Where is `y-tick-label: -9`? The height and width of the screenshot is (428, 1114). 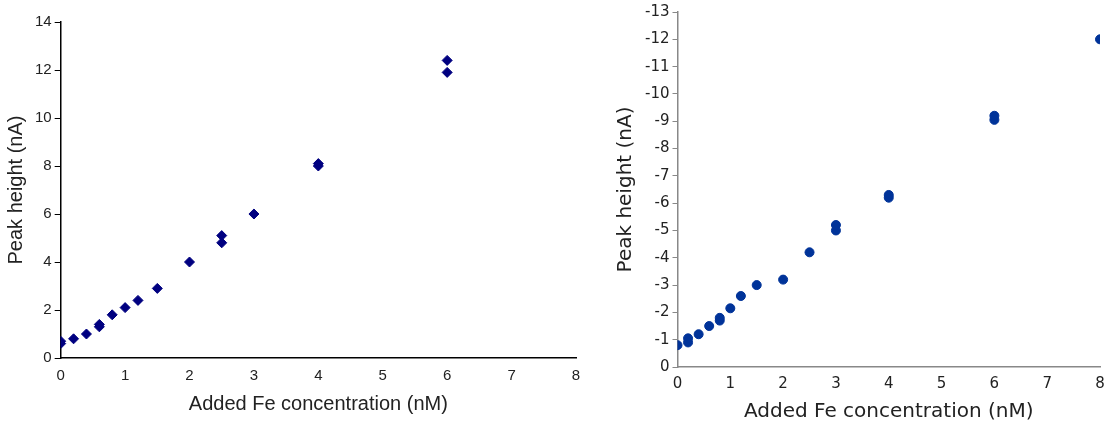
y-tick-label: -9 is located at coordinates (662, 120).